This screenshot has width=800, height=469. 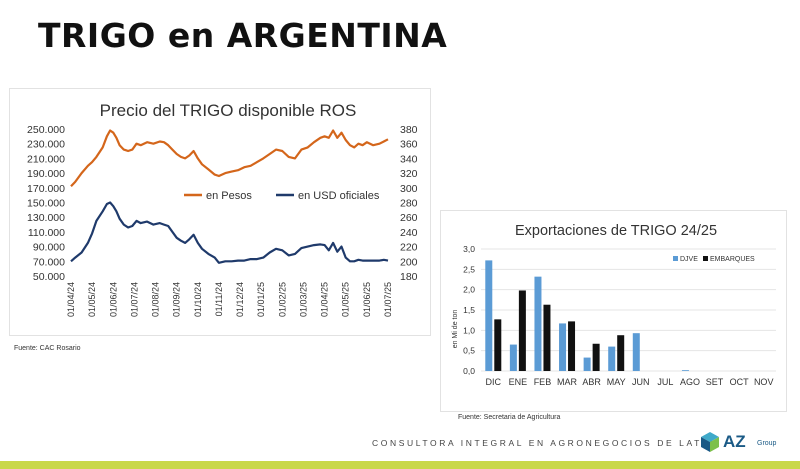 I want to click on x-axis-tick: 01/06/24, so click(x=113, y=299).